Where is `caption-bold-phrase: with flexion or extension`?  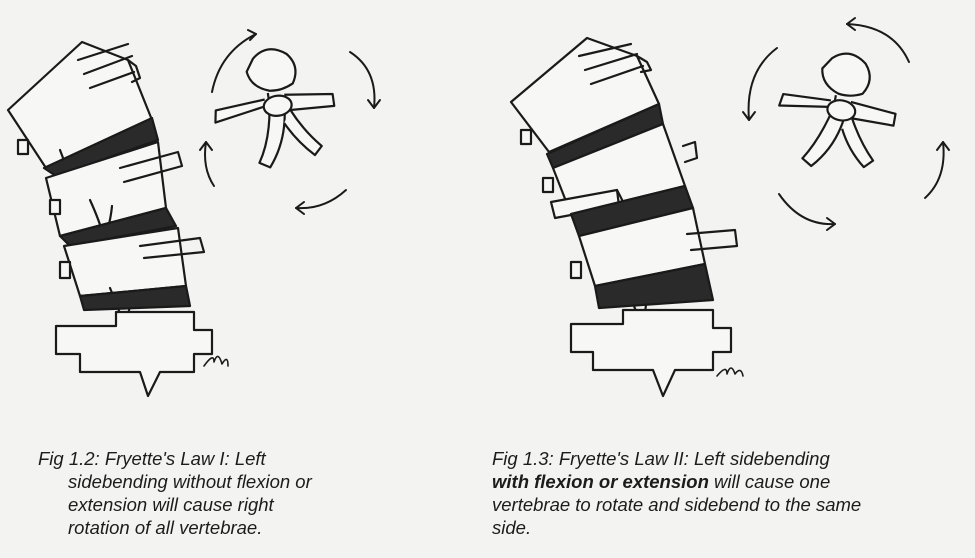
caption-bold-phrase: with flexion or extension is located at coordinates (600, 481).